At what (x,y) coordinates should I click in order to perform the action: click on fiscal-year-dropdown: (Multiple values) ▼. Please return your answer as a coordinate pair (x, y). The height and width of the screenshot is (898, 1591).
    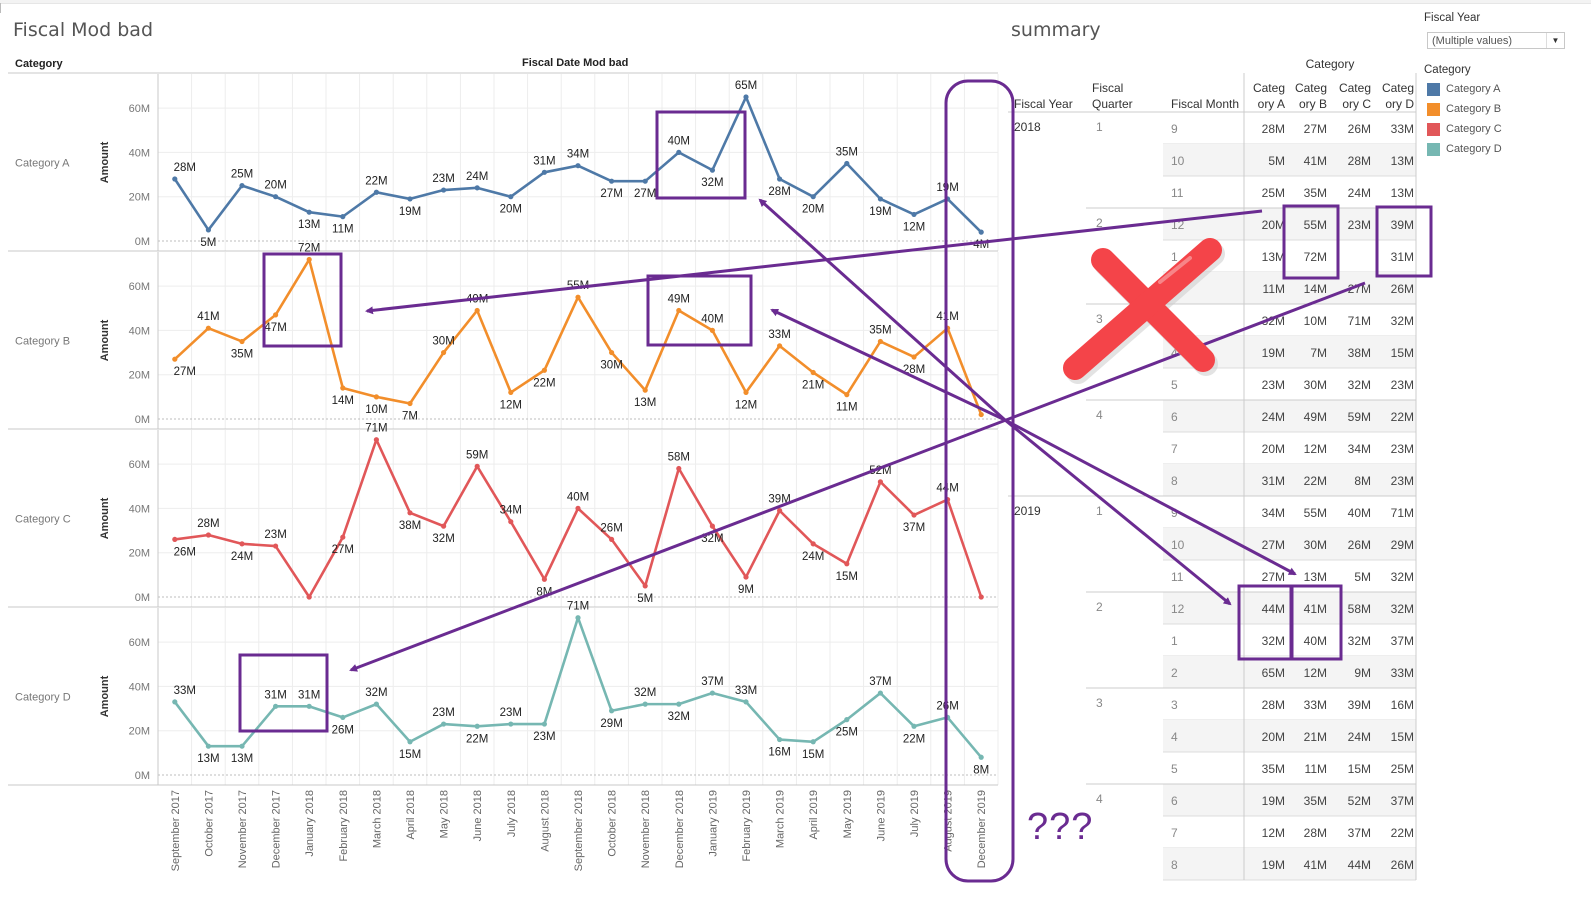
    Looking at the image, I should click on (1496, 40).